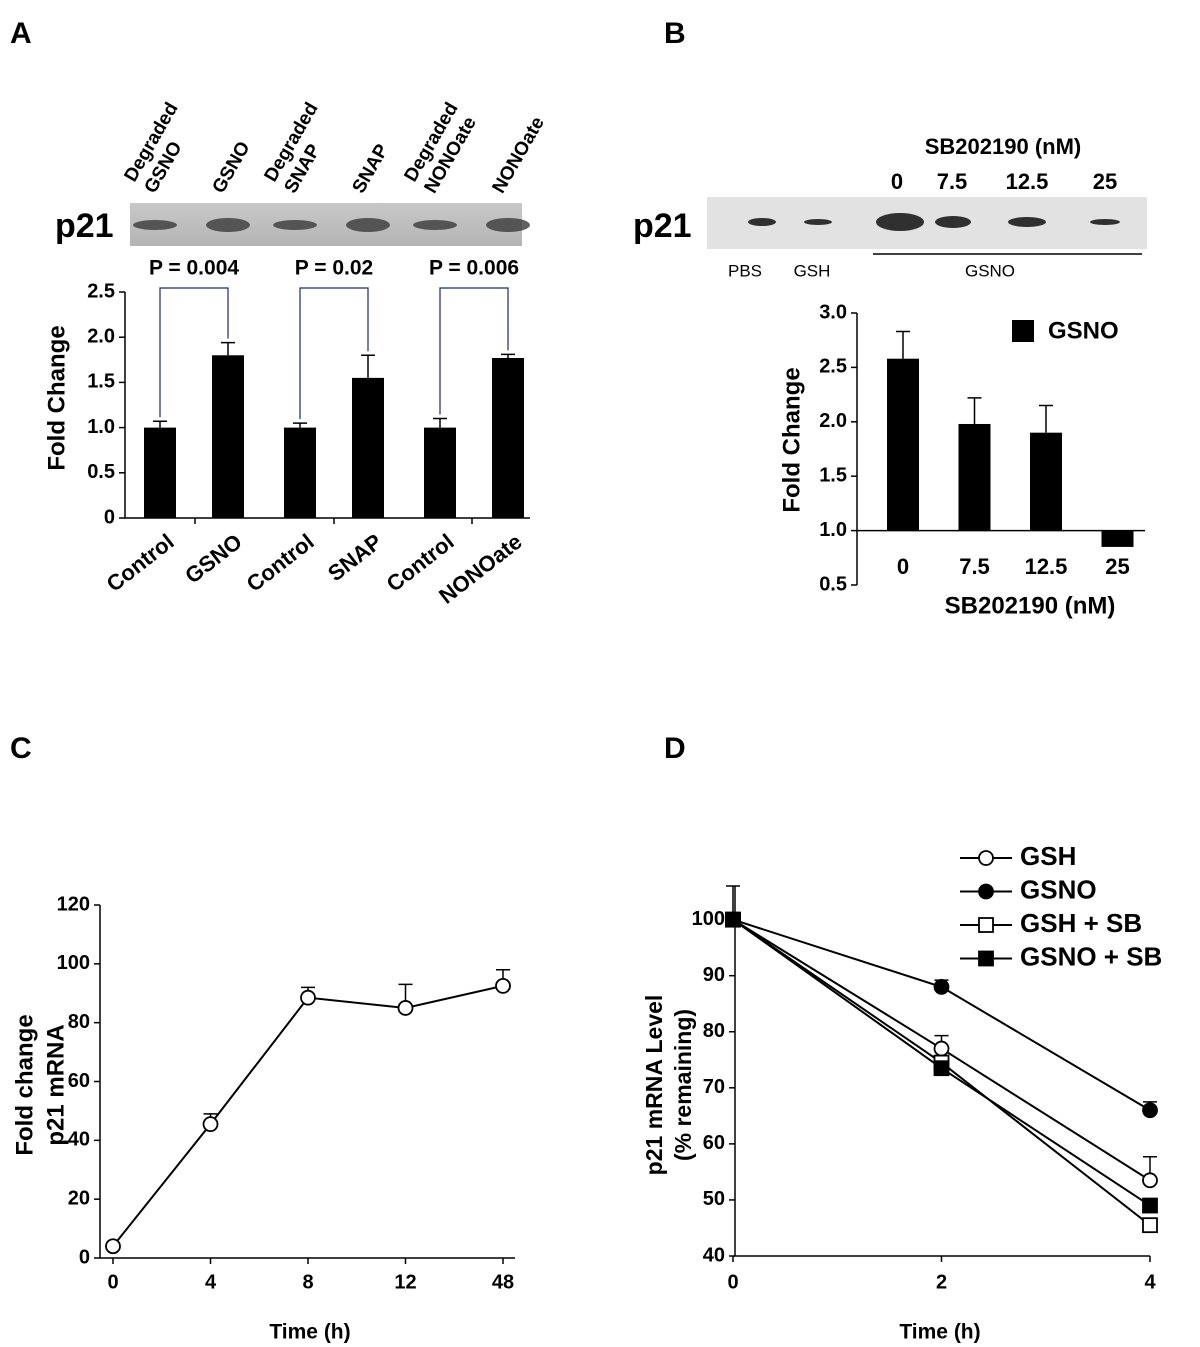 The image size is (1200, 1347). I want to click on x-tick-label: SNAP, so click(355, 557).